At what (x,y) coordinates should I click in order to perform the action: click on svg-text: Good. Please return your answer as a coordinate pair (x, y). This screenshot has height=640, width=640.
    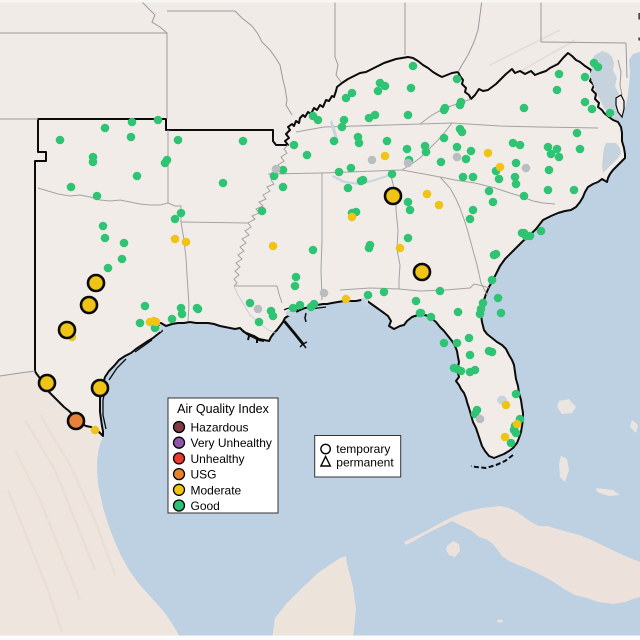
    Looking at the image, I should click on (205, 506).